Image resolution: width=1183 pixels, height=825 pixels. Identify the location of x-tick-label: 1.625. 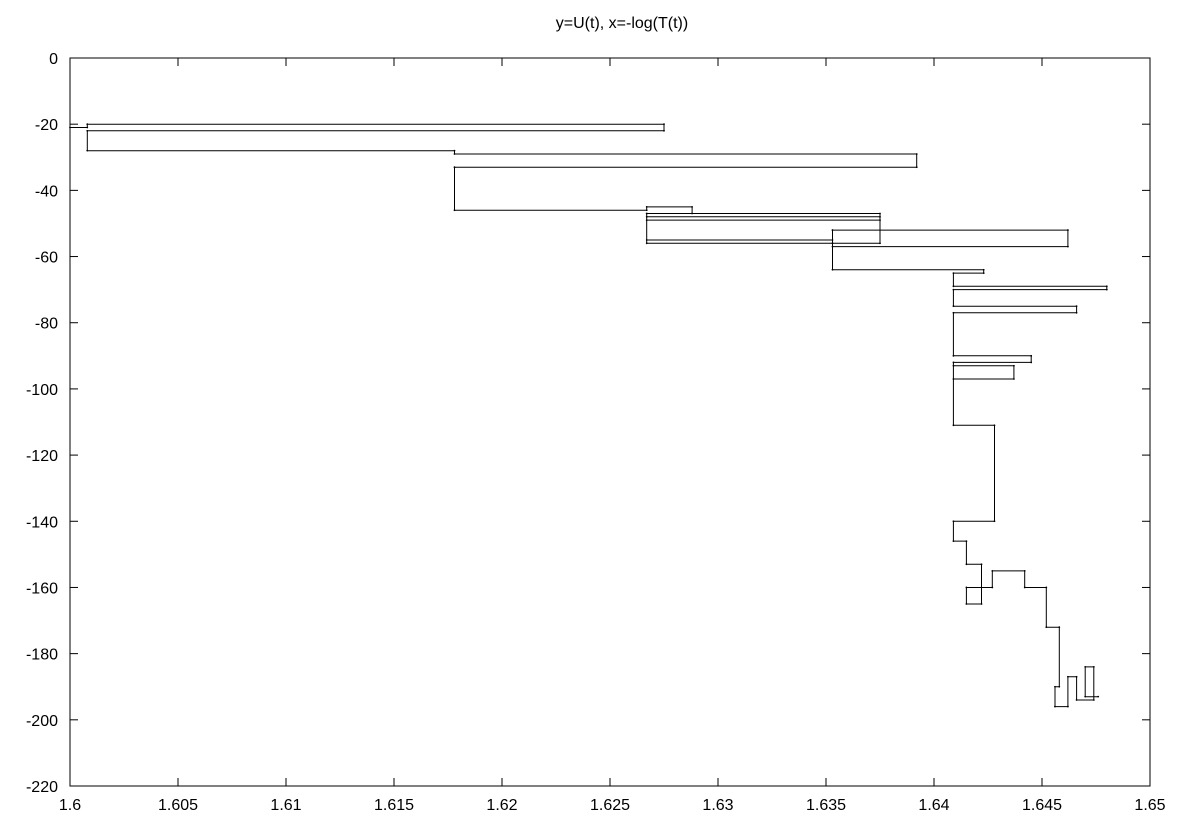
(610, 805).